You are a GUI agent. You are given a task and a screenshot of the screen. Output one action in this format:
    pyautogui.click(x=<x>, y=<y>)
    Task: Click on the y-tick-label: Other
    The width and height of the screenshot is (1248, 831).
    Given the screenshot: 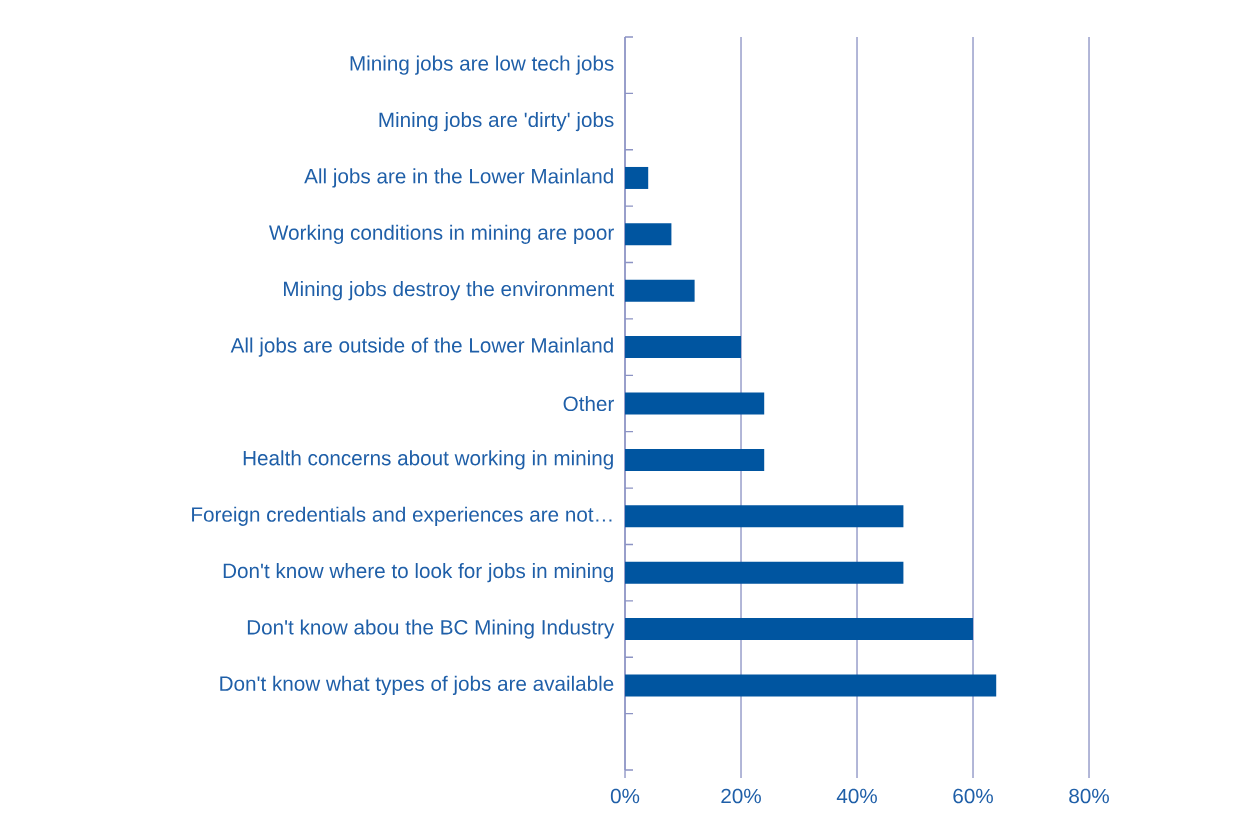 What is the action you would take?
    pyautogui.click(x=588, y=403)
    